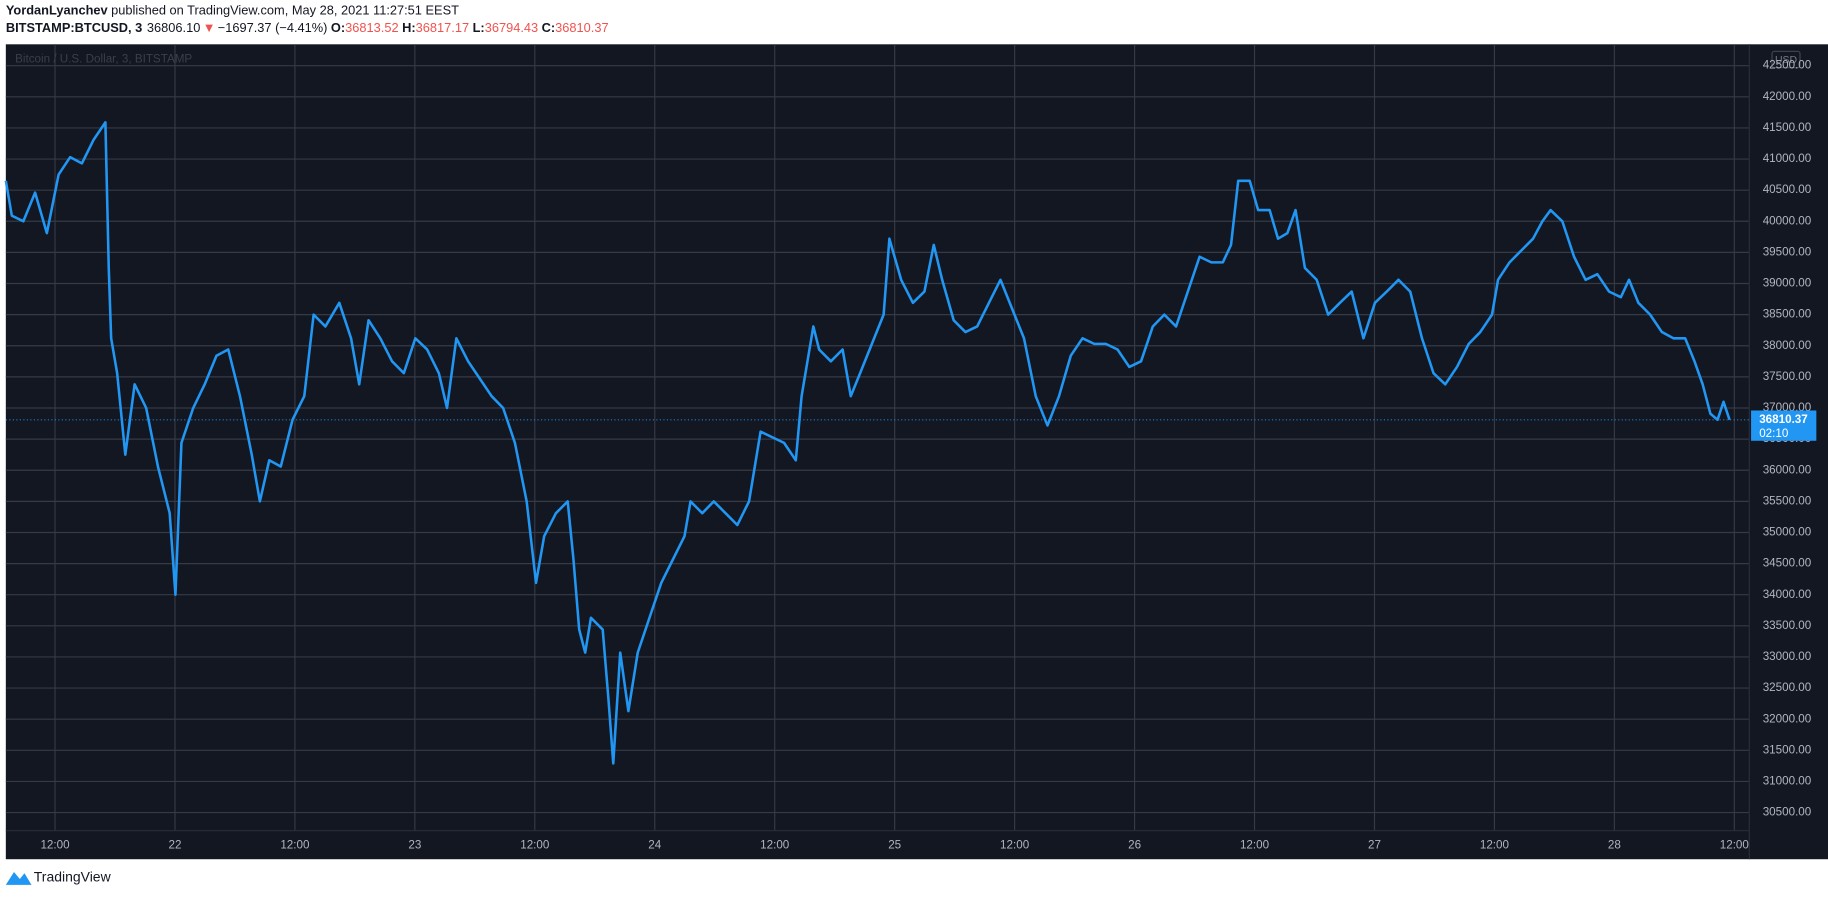 This screenshot has width=1828, height=897. I want to click on y-tick-label: 41000.00, so click(1787, 158).